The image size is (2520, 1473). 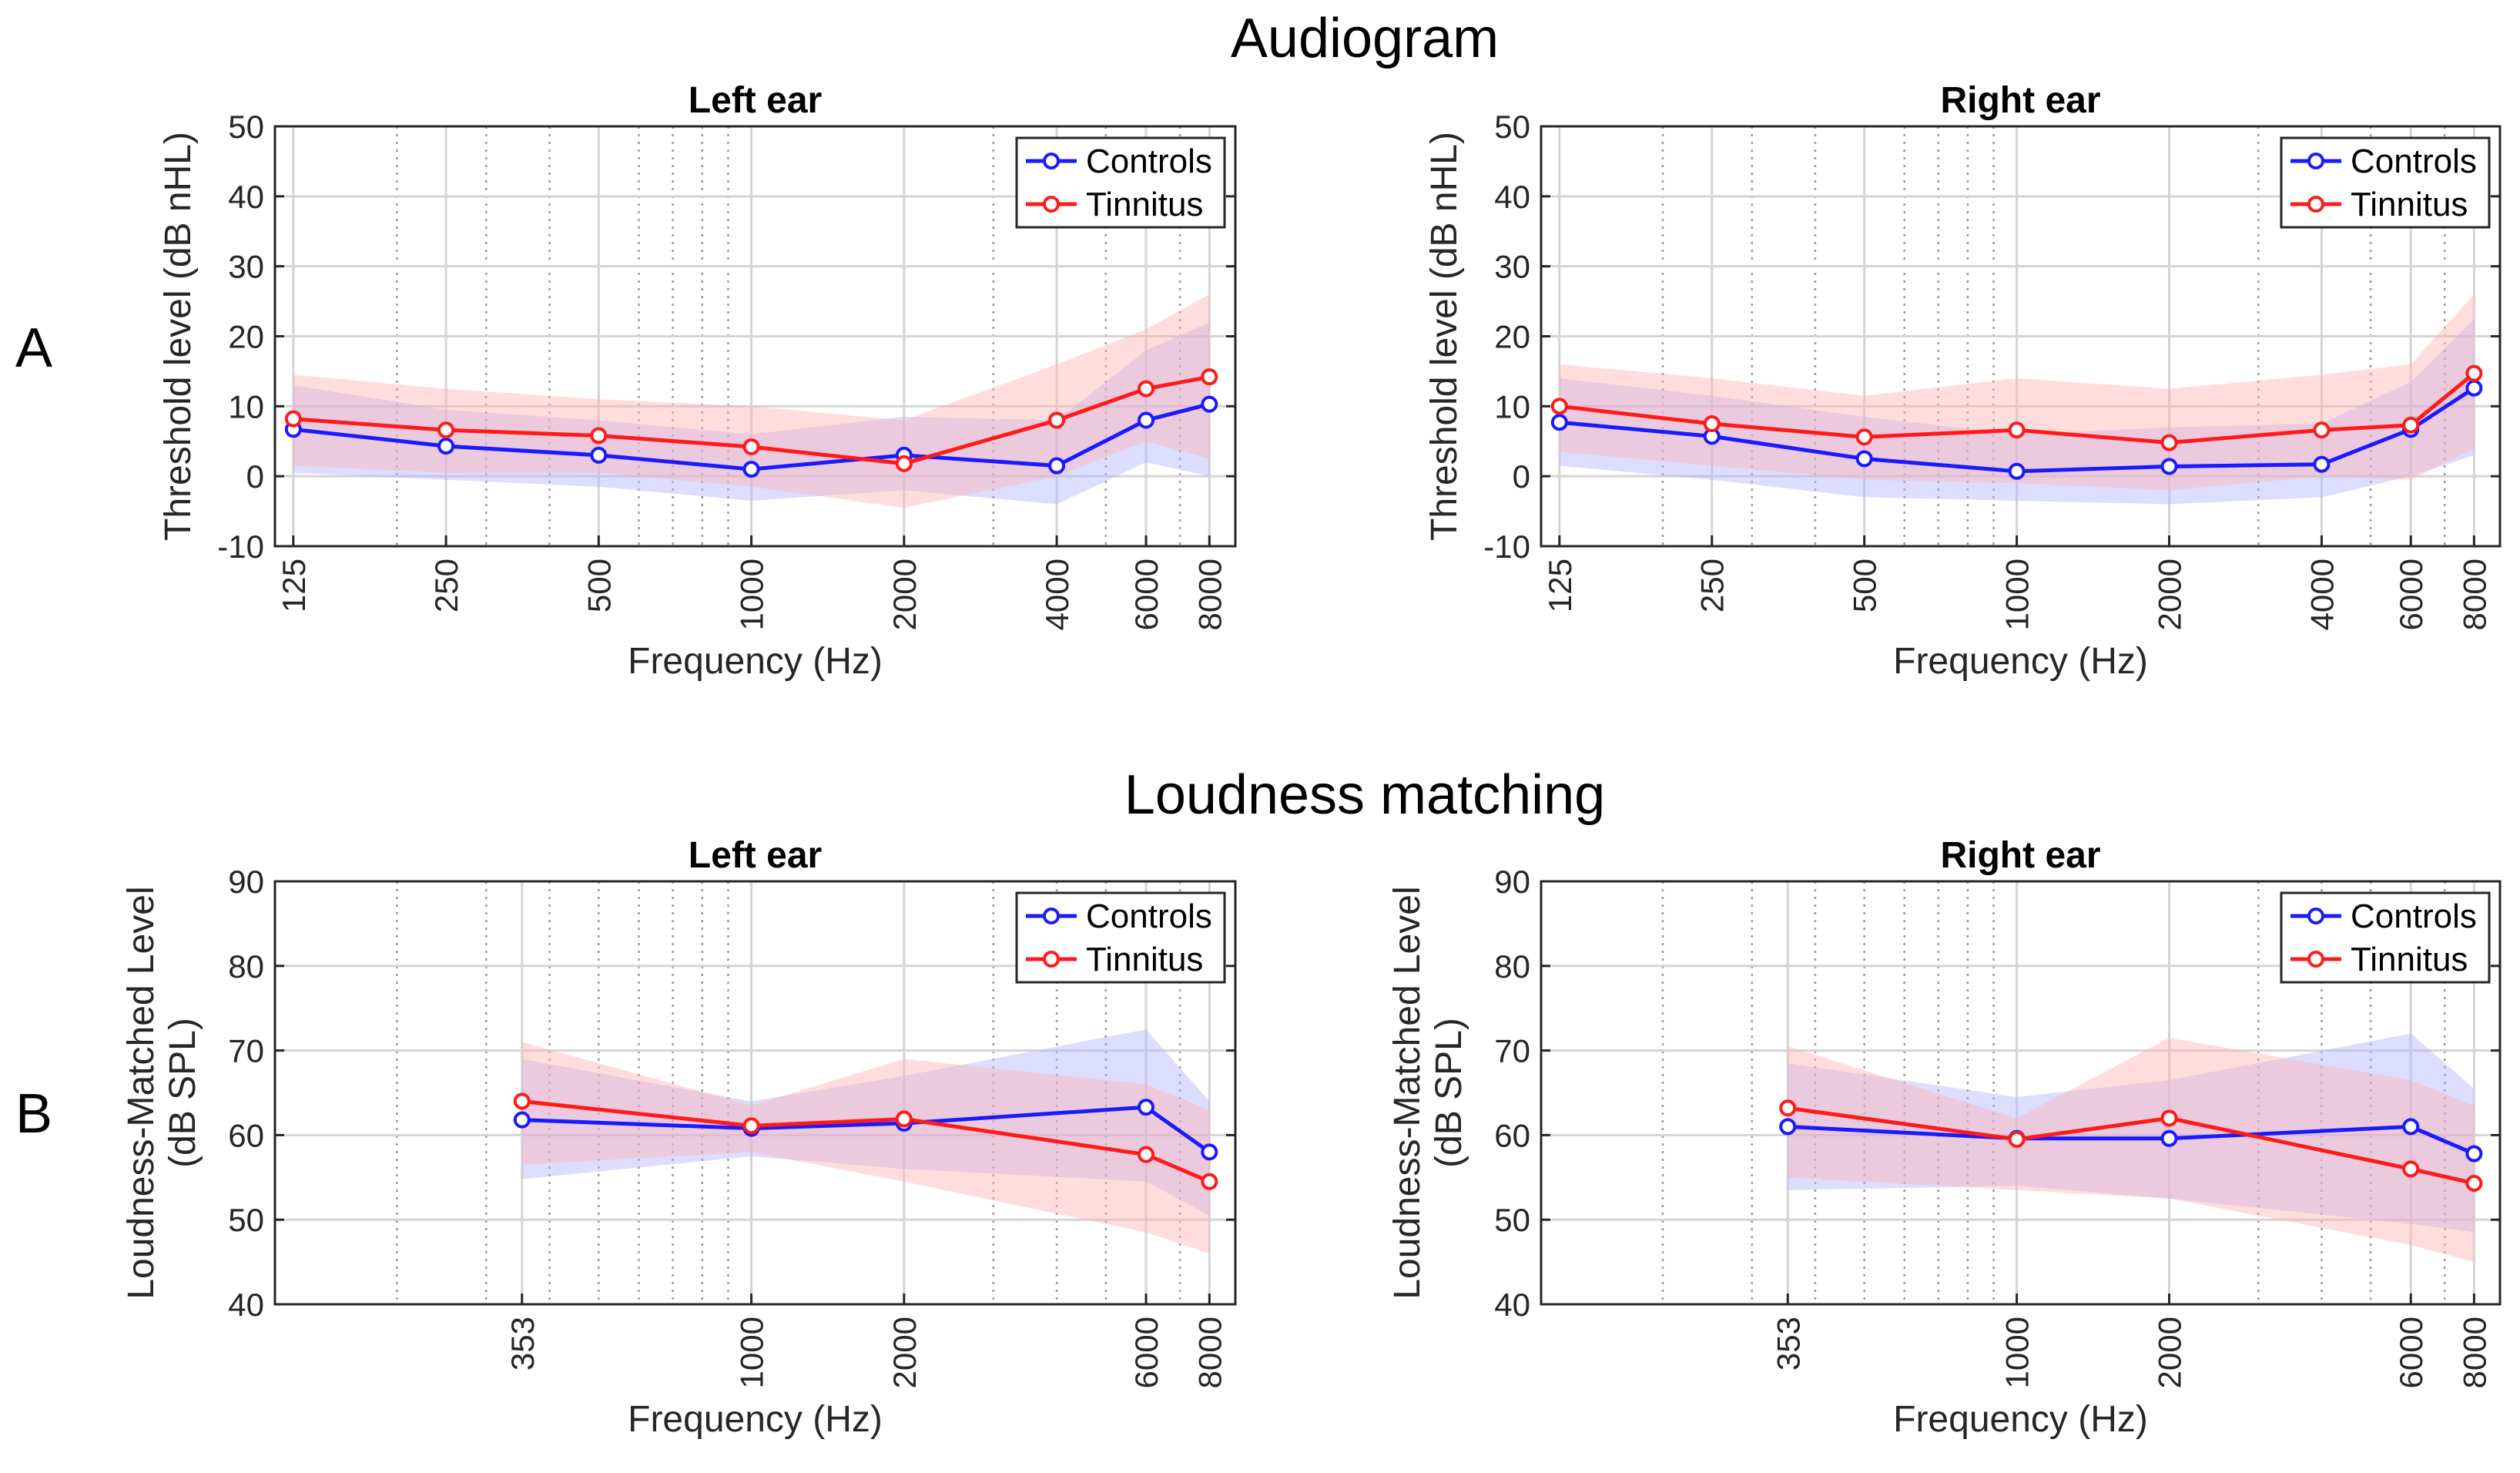 What do you see at coordinates (1365, 38) in the screenshot?
I see `audiogram-title: Audiogram` at bounding box center [1365, 38].